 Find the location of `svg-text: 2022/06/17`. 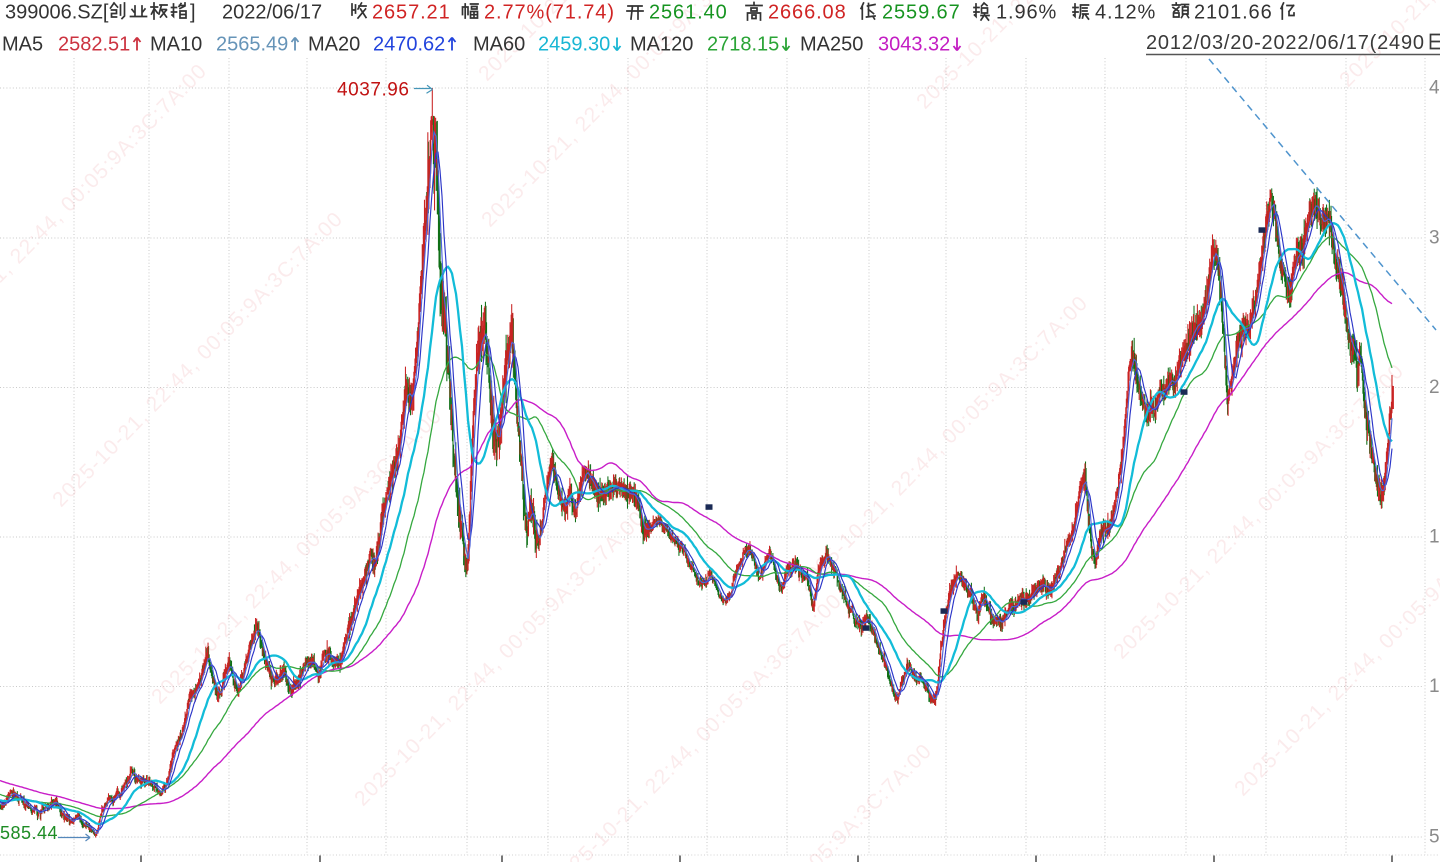

svg-text: 2022/06/17 is located at coordinates (272, 13).